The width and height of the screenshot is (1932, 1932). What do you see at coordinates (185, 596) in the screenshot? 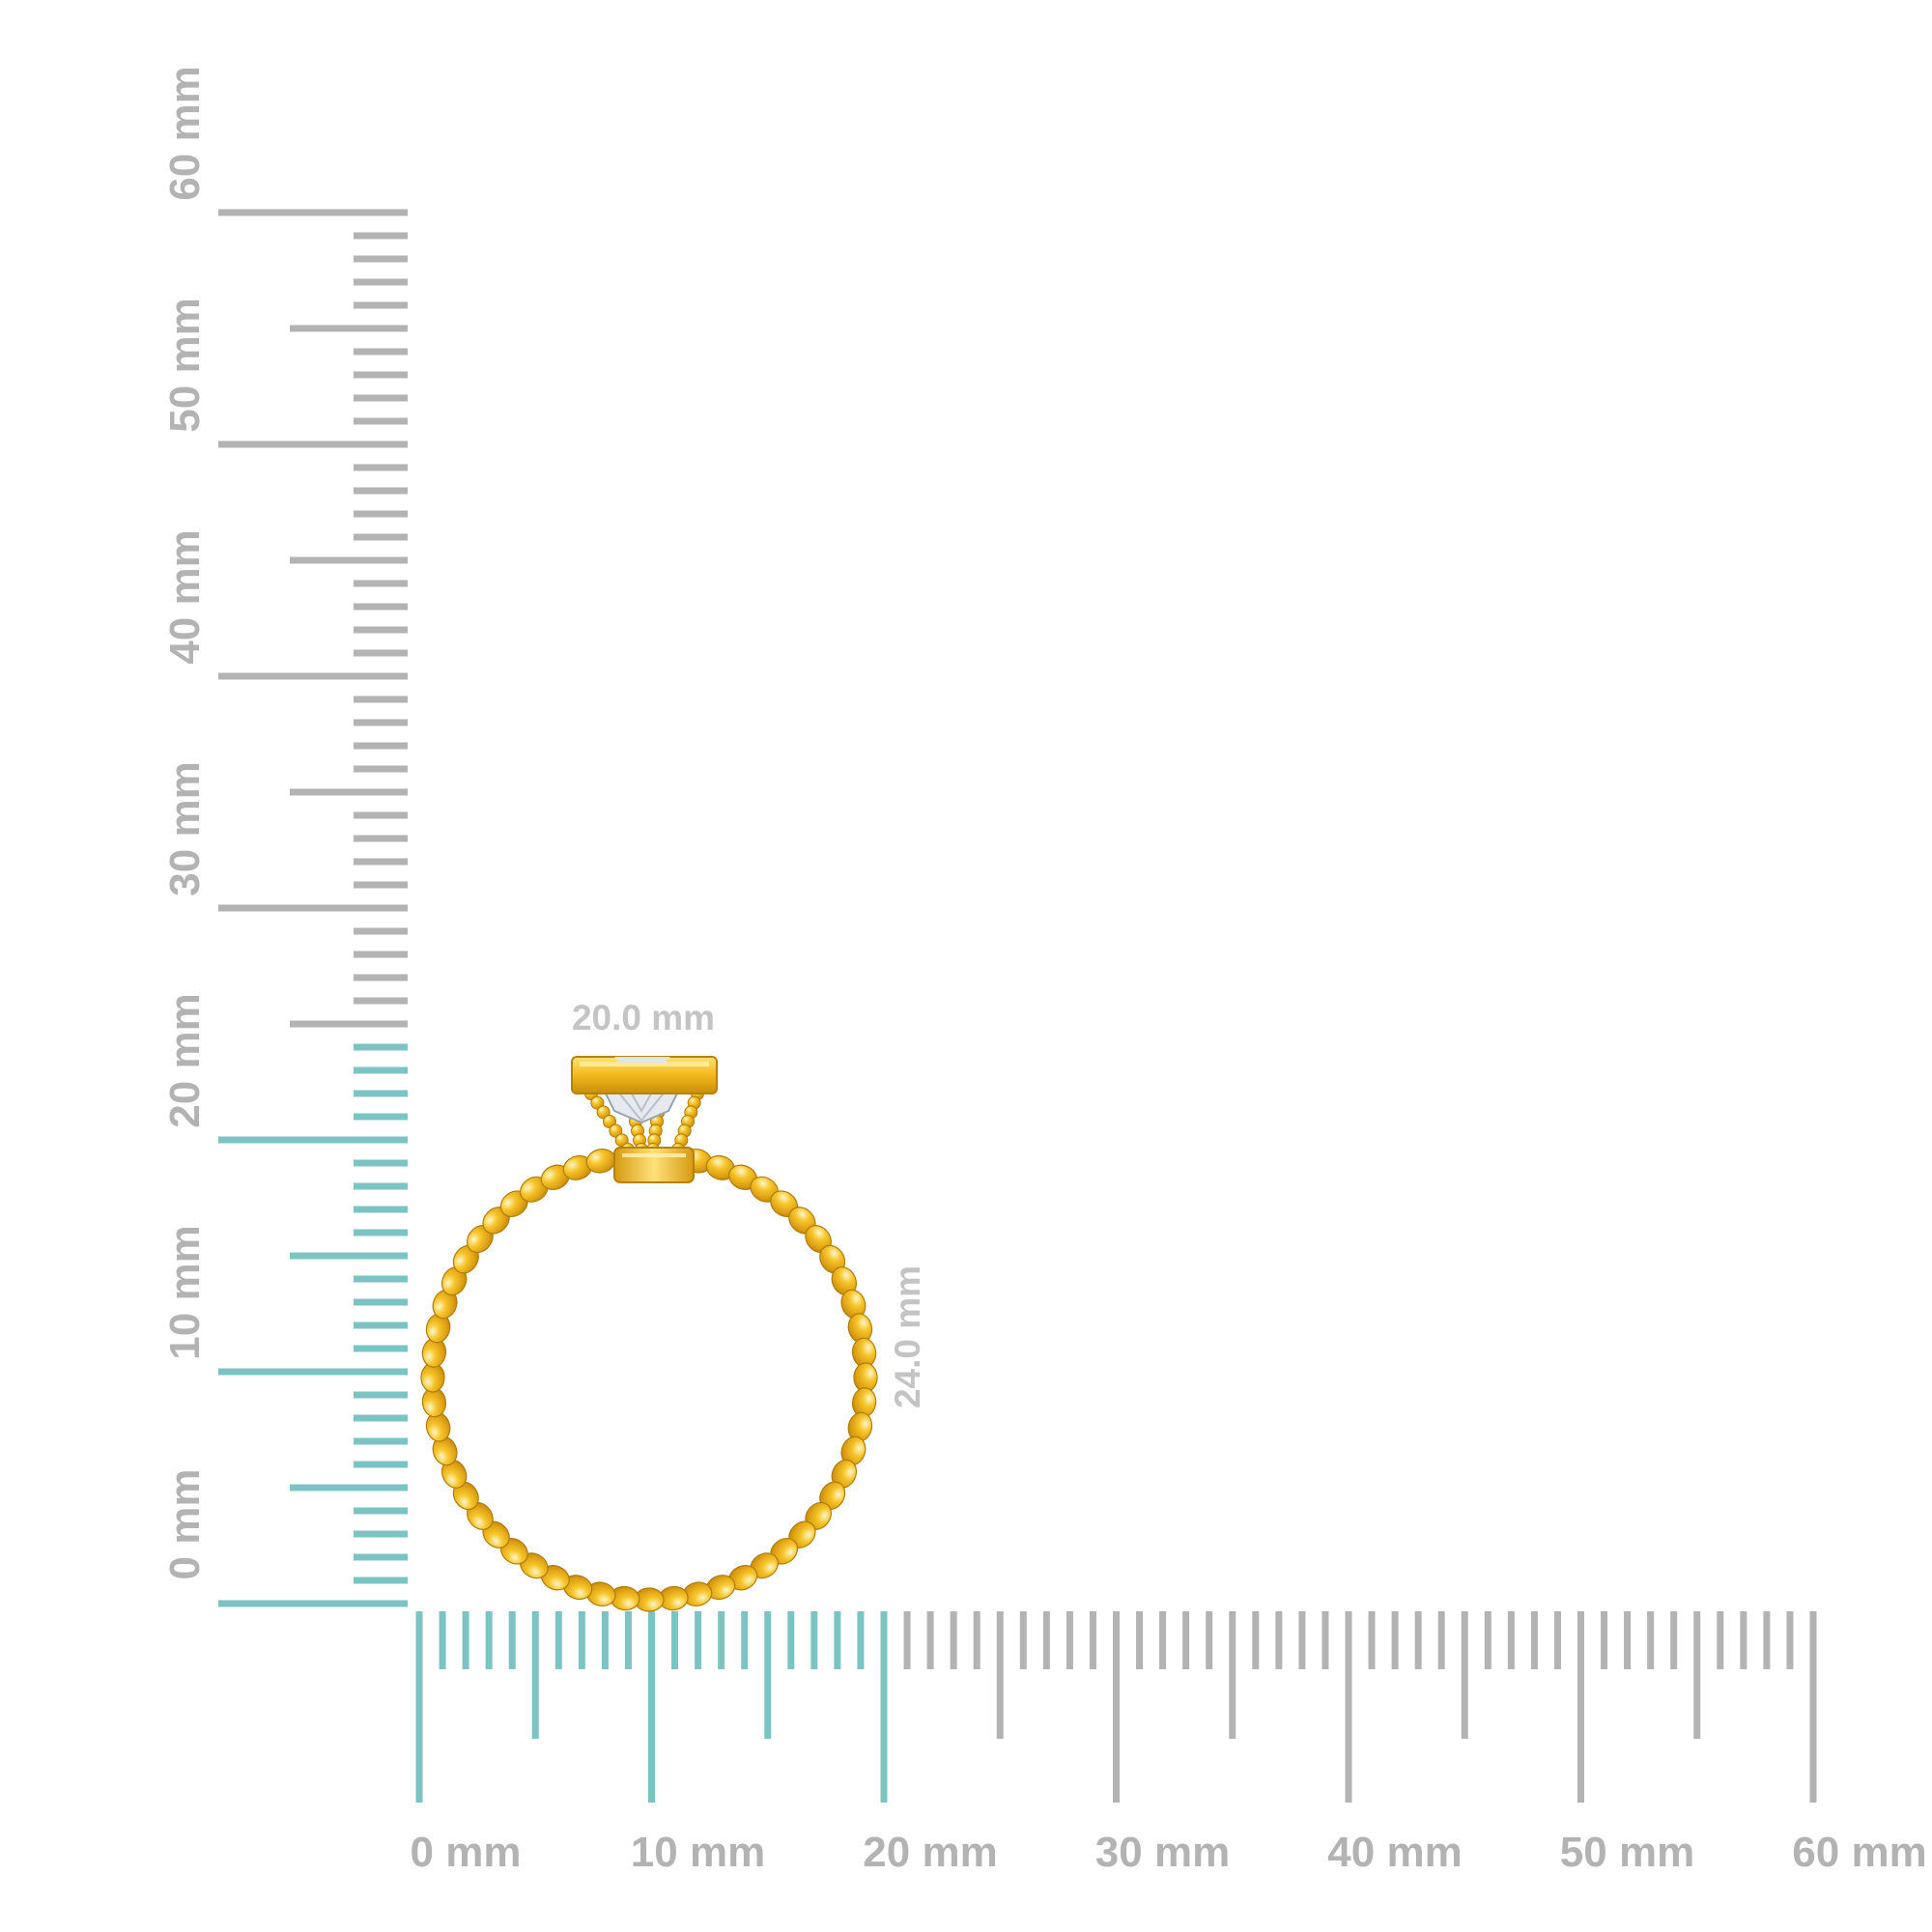
I see `vertical-ruler-label: 40 mm` at bounding box center [185, 596].